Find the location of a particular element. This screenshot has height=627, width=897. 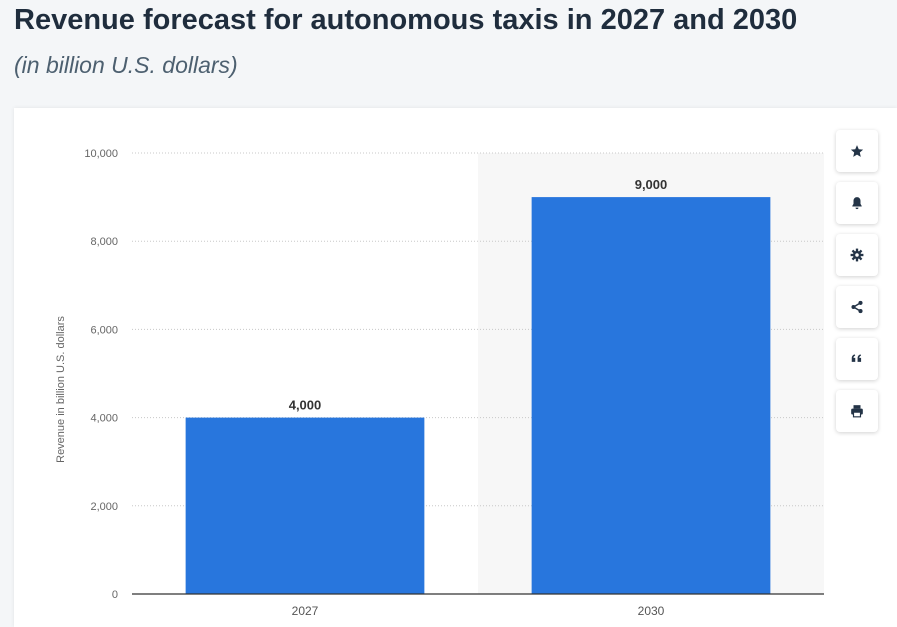

y-axis-label: Revenue in billion U.S. dollars is located at coordinates (61, 389).